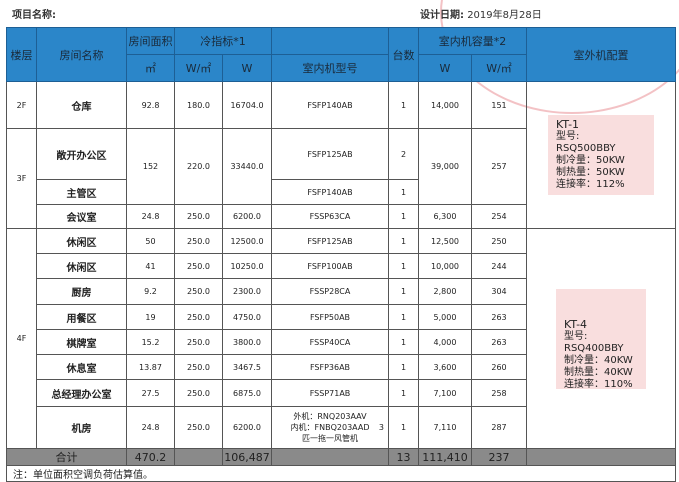 This screenshot has width=679, height=482. I want to click on table-row: 休息室 13.87 250.0 3467.5 FSFP36AB 1 3,600 260, so click(341, 367).